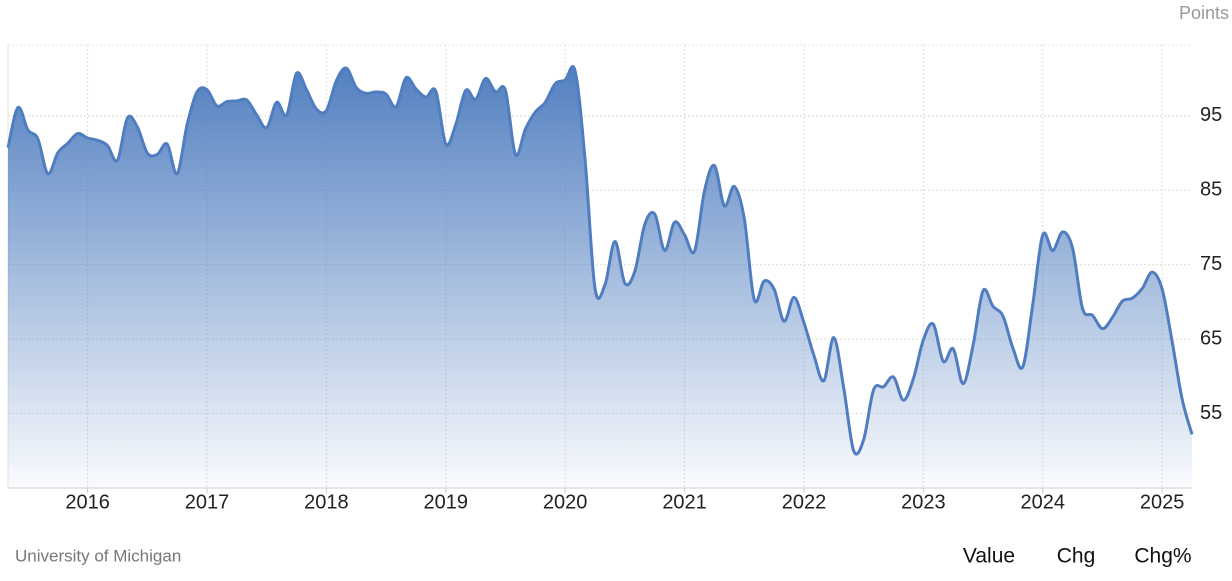  Describe the element at coordinates (684, 502) in the screenshot. I see `x-tick-label: 2021` at that location.